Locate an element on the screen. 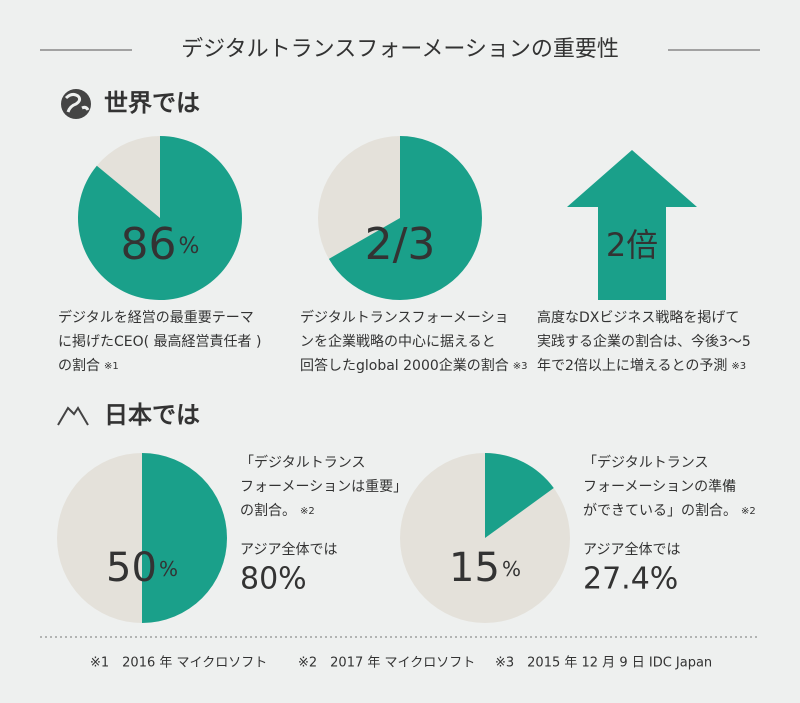 The image size is (800, 703). big-number: 15% is located at coordinates (485, 568).